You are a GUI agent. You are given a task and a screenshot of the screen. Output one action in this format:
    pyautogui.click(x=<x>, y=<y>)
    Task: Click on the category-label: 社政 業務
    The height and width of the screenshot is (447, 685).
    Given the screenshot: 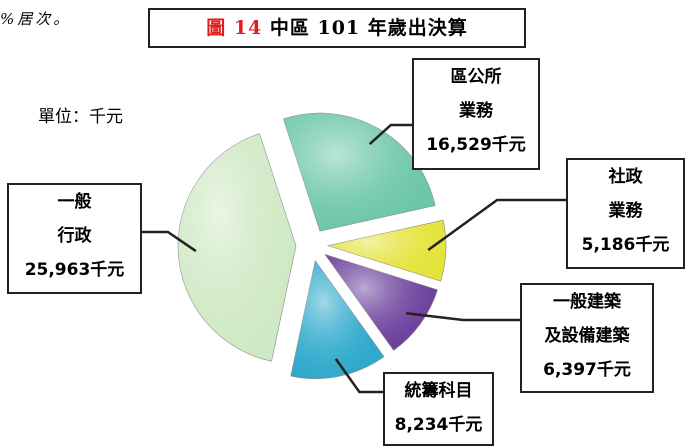 What is the action you would take?
    pyautogui.click(x=625, y=194)
    